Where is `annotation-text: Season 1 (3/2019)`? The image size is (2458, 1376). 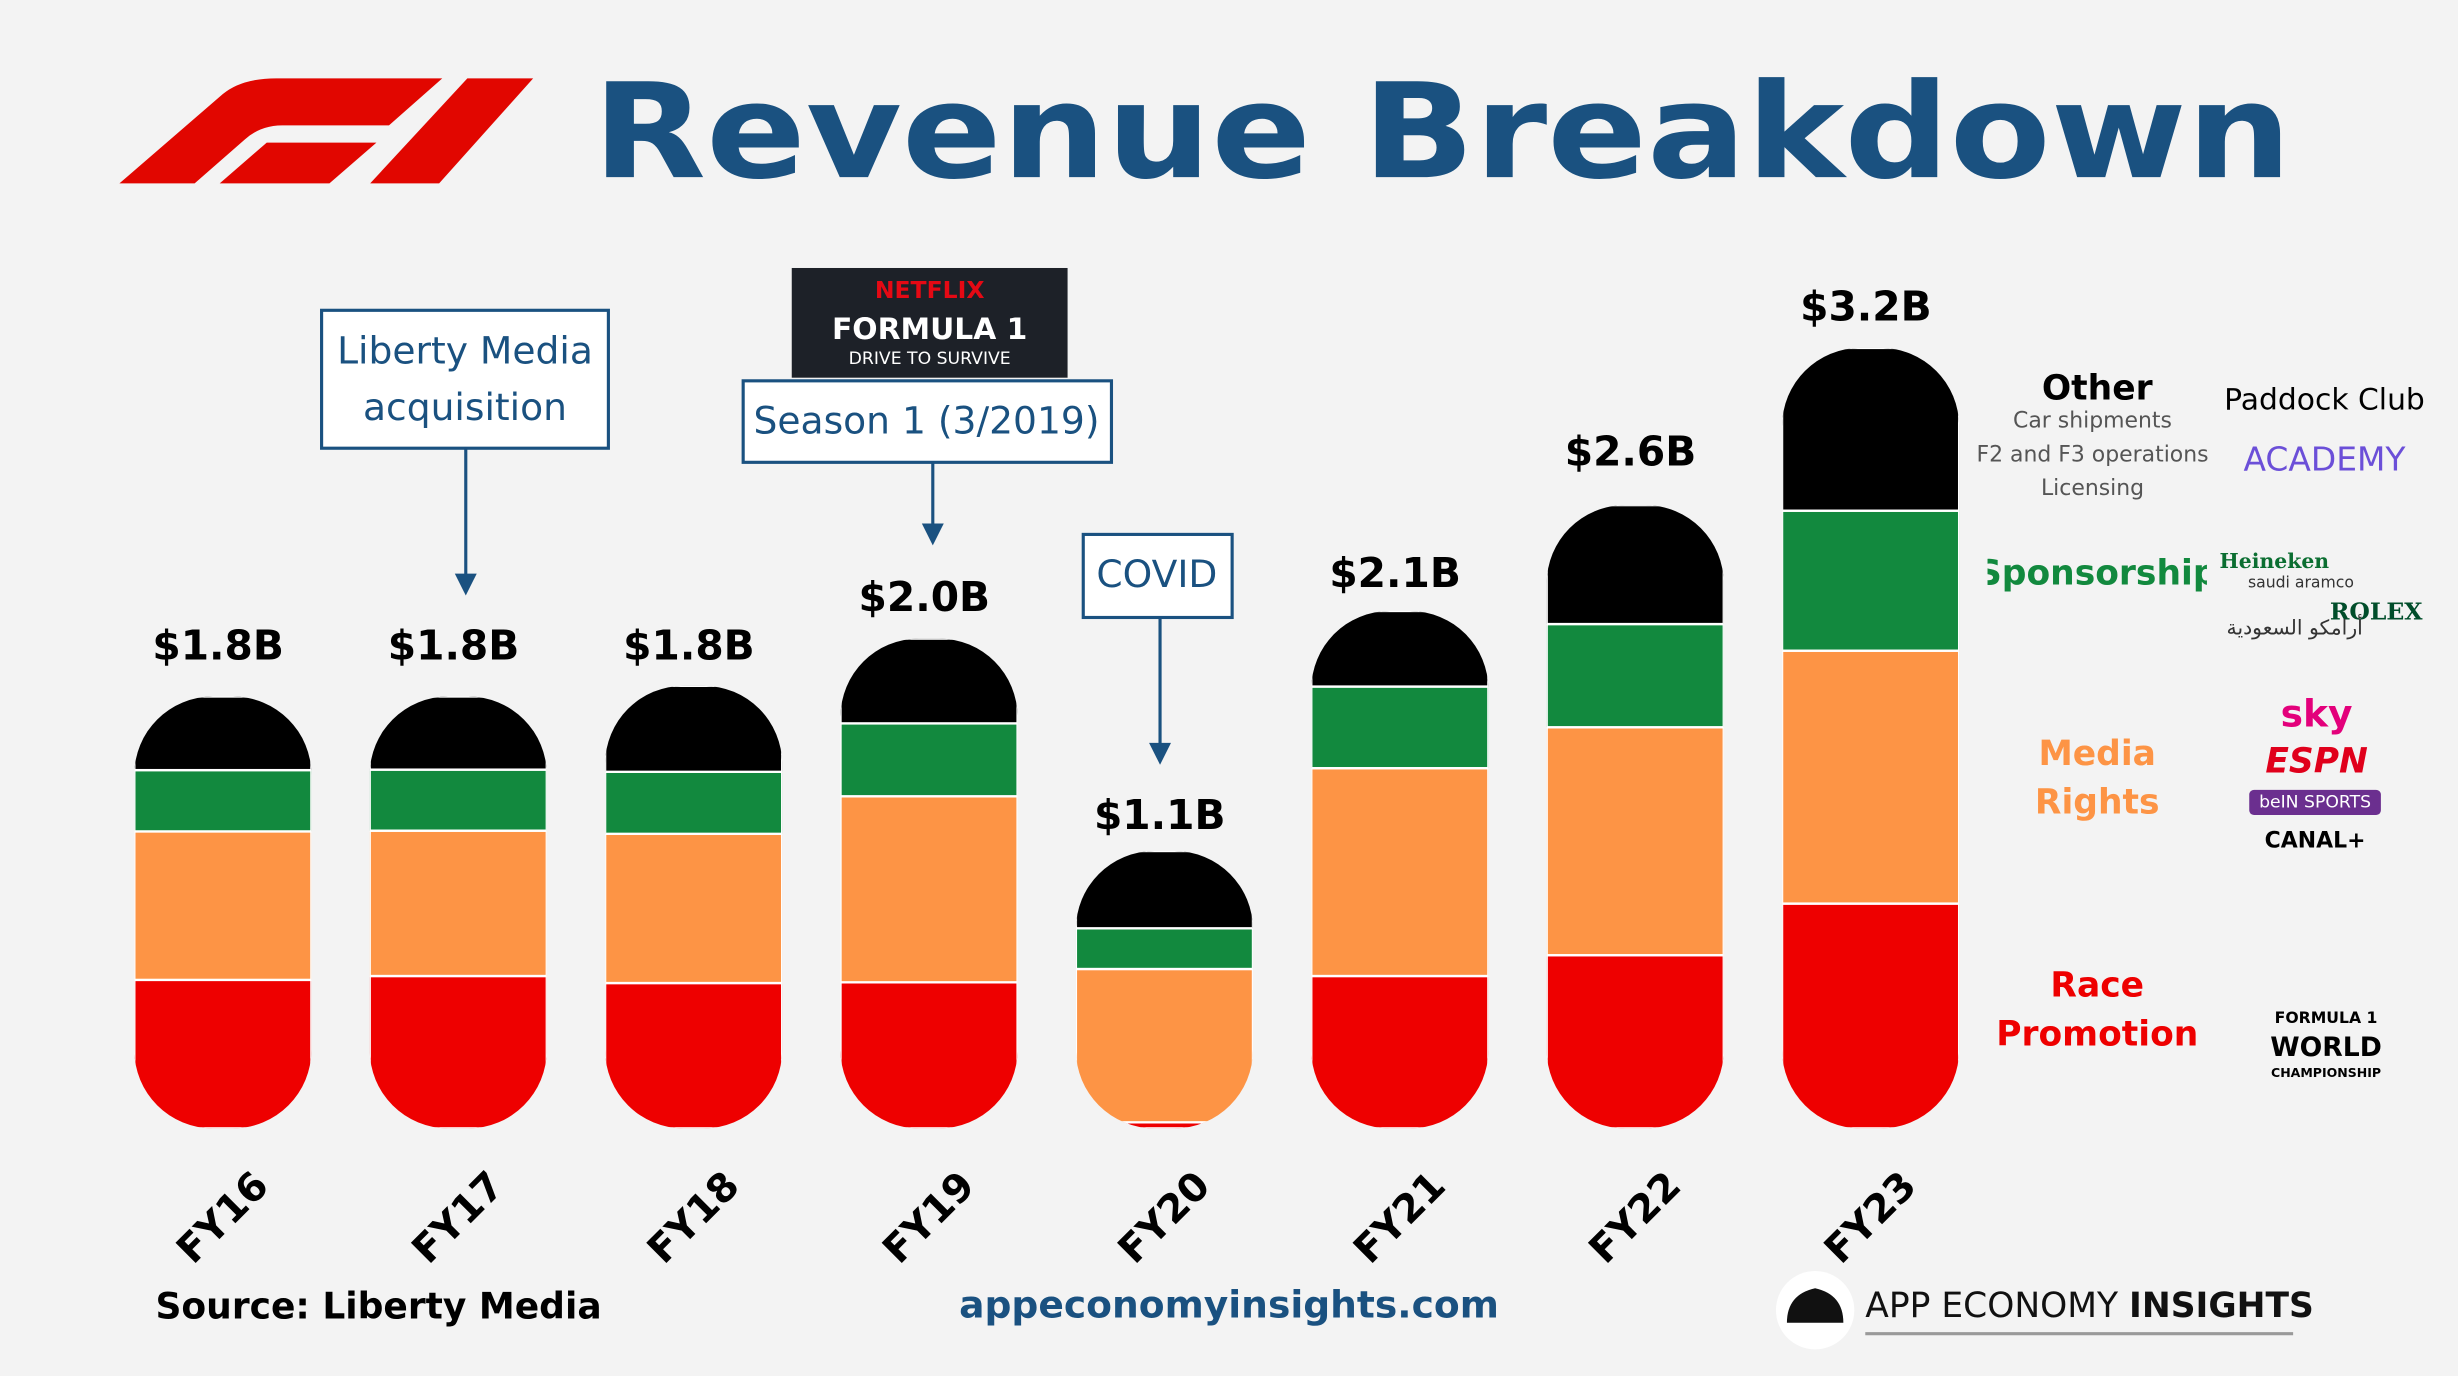
annotation-text: Season 1 (3/2019) is located at coordinates (927, 421).